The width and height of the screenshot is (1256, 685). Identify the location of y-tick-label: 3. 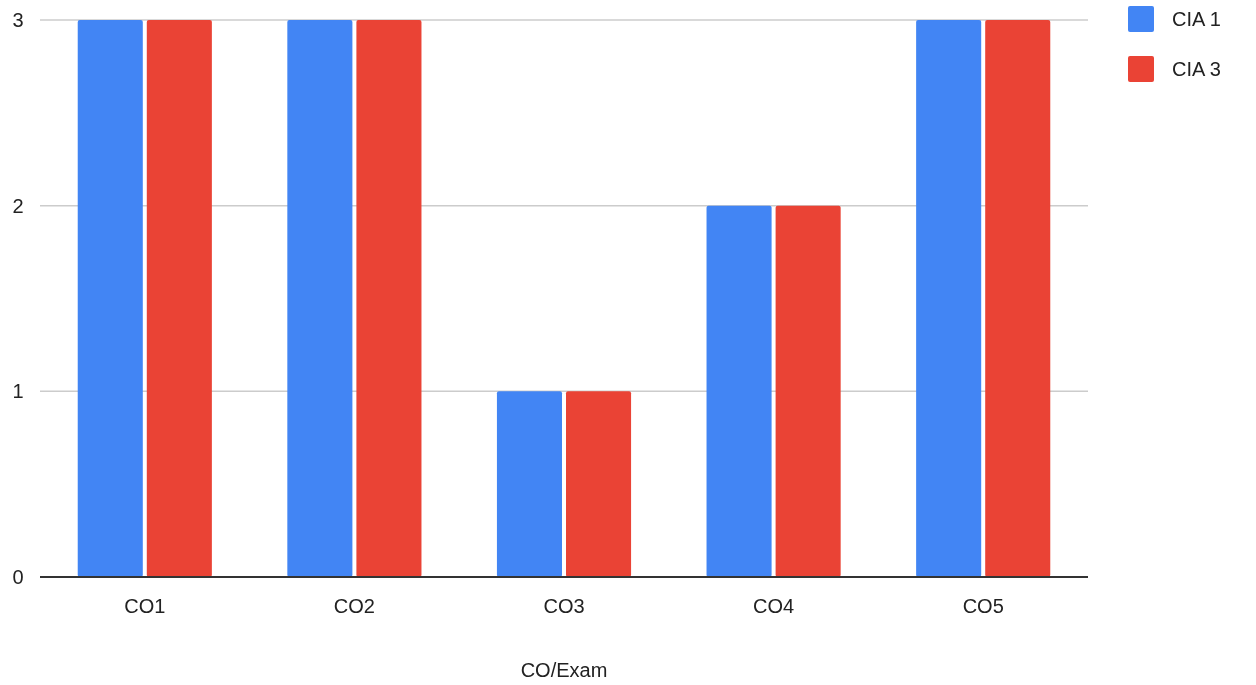
(18, 20).